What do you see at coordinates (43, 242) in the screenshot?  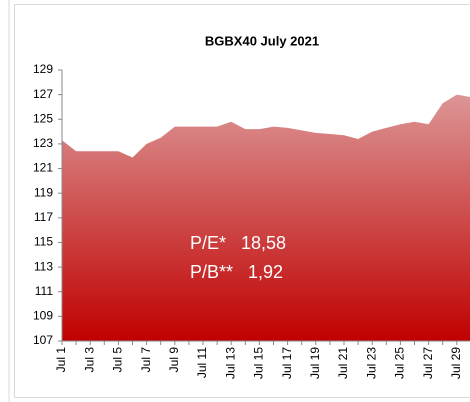 I see `y-tick-label: 115` at bounding box center [43, 242].